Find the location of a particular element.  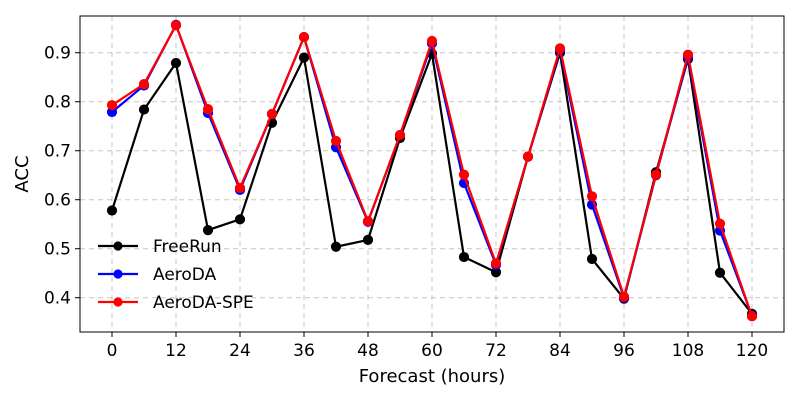

y-tick-label: 0.8 is located at coordinates (57, 103).